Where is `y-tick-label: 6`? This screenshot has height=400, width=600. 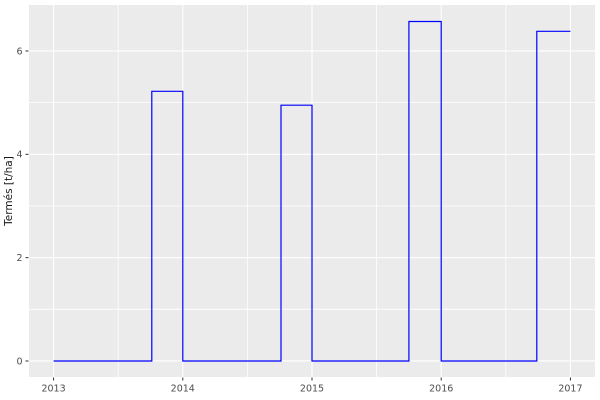 y-tick-label: 6 is located at coordinates (19, 51).